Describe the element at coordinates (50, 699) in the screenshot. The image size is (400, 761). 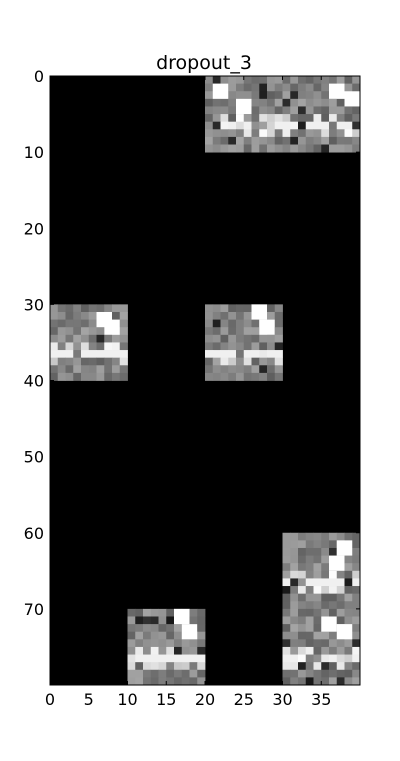
I see `x-tick-label: 0` at that location.